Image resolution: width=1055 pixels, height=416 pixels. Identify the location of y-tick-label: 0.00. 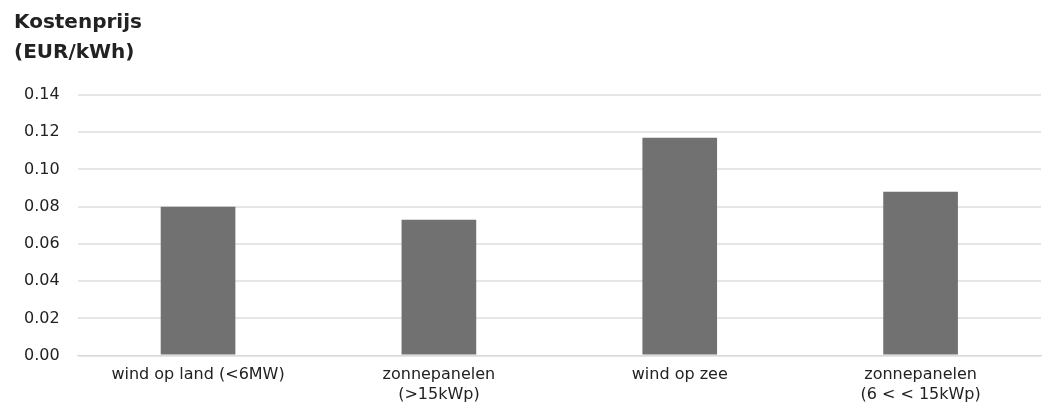
(42, 354).